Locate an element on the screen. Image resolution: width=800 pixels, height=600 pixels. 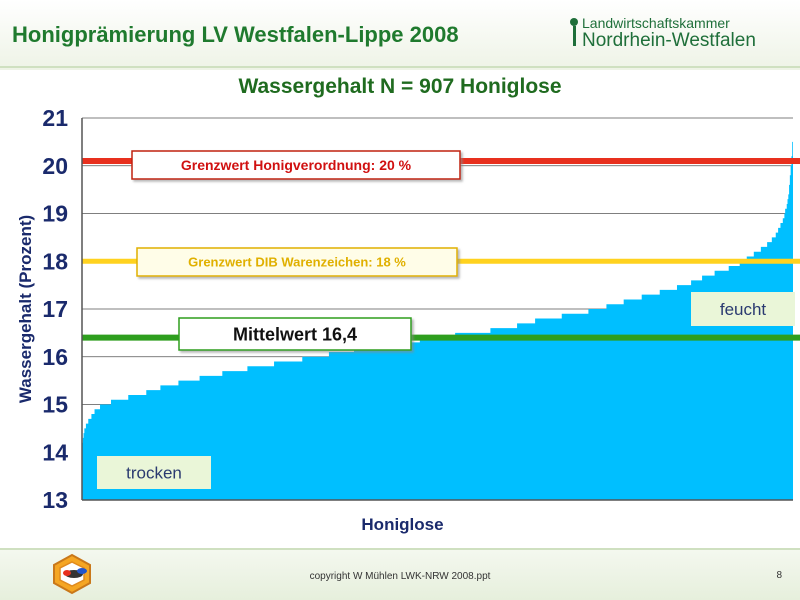
header-divider is located at coordinates (400, 67).